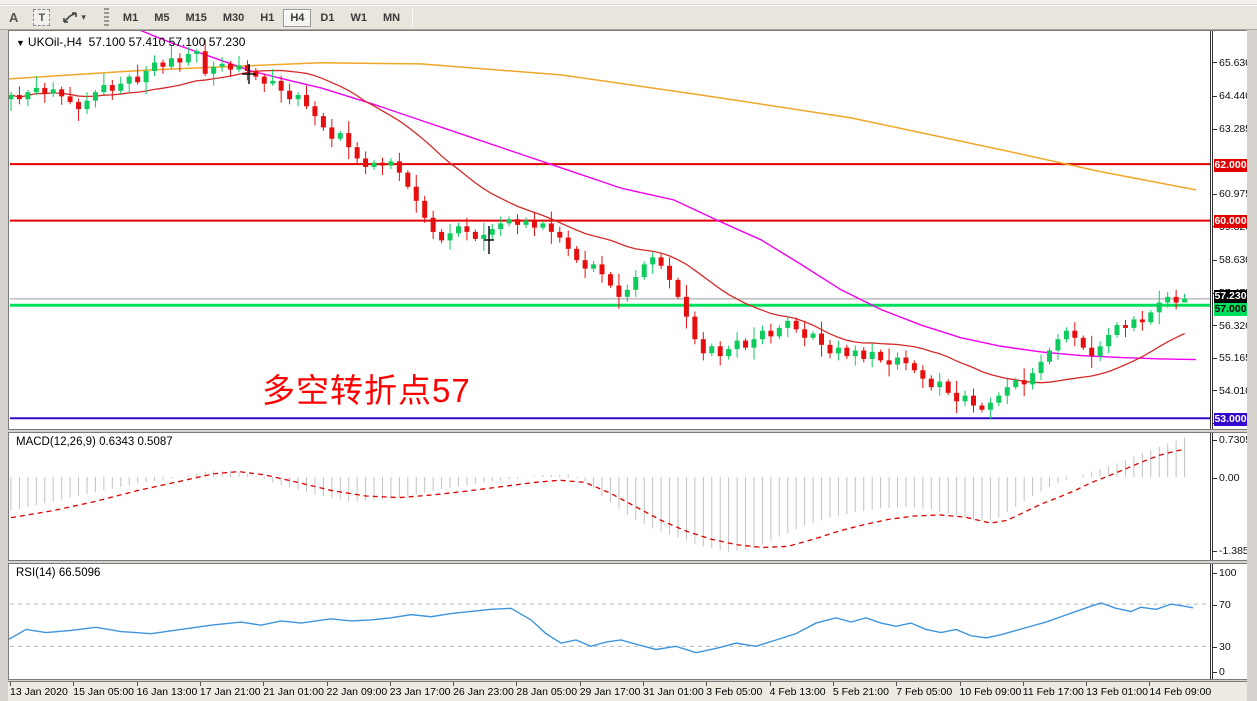 The height and width of the screenshot is (701, 1257). I want to click on time-axis-label: 17 Jan 21:00, so click(230, 692).